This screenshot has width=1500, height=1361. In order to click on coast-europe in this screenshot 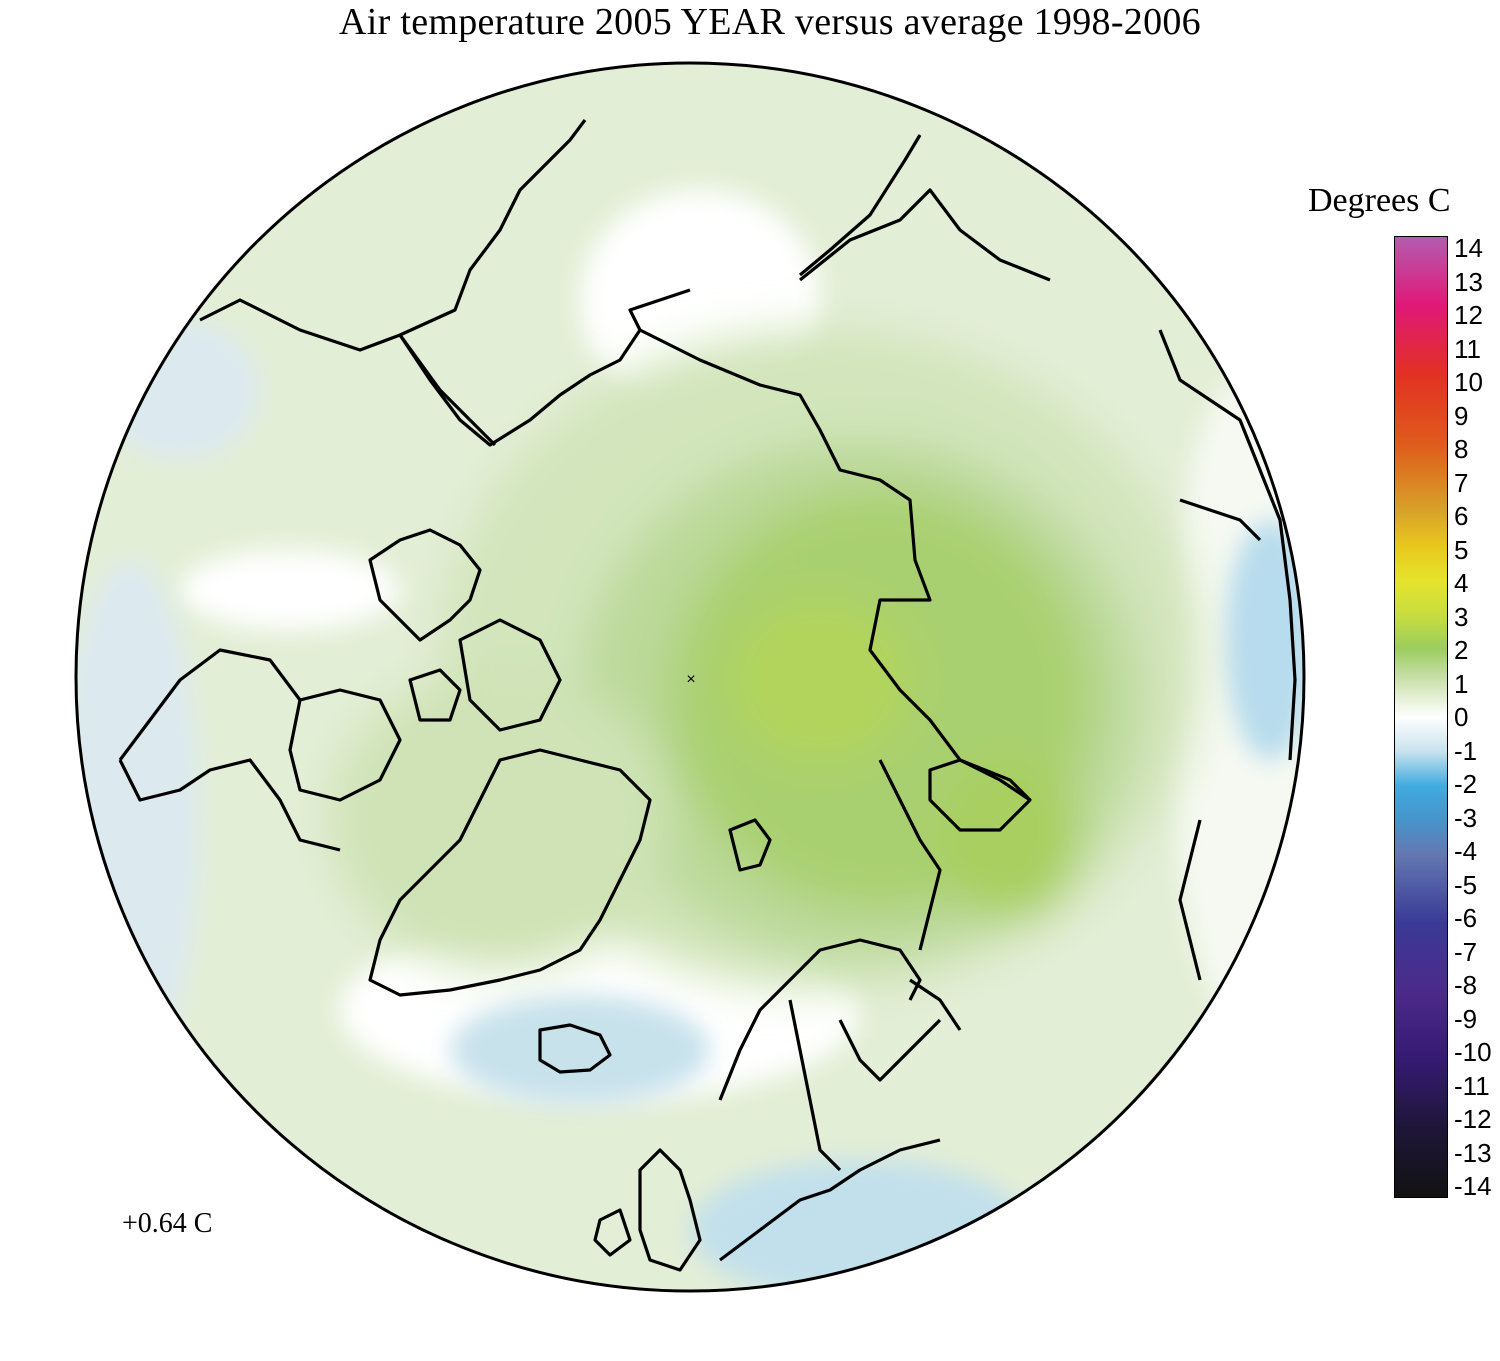, I will do `click(830, 1200)`.